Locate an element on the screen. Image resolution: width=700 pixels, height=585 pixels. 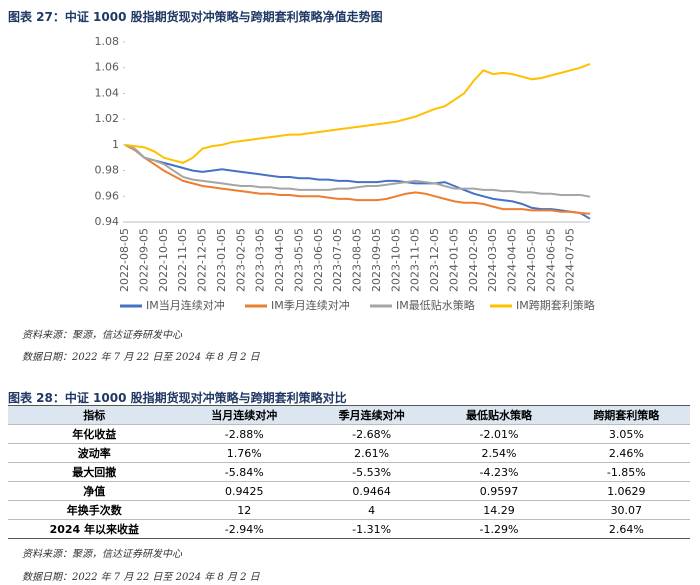
x-tick-label: 2024-06-05 is located at coordinates (550, 260).